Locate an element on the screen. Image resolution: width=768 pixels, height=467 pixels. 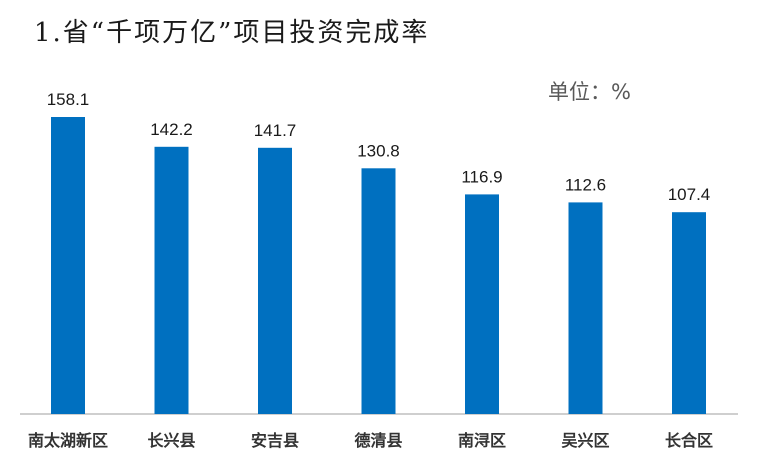
category-label-0: 南太湖新区 is located at coordinates (68, 440).